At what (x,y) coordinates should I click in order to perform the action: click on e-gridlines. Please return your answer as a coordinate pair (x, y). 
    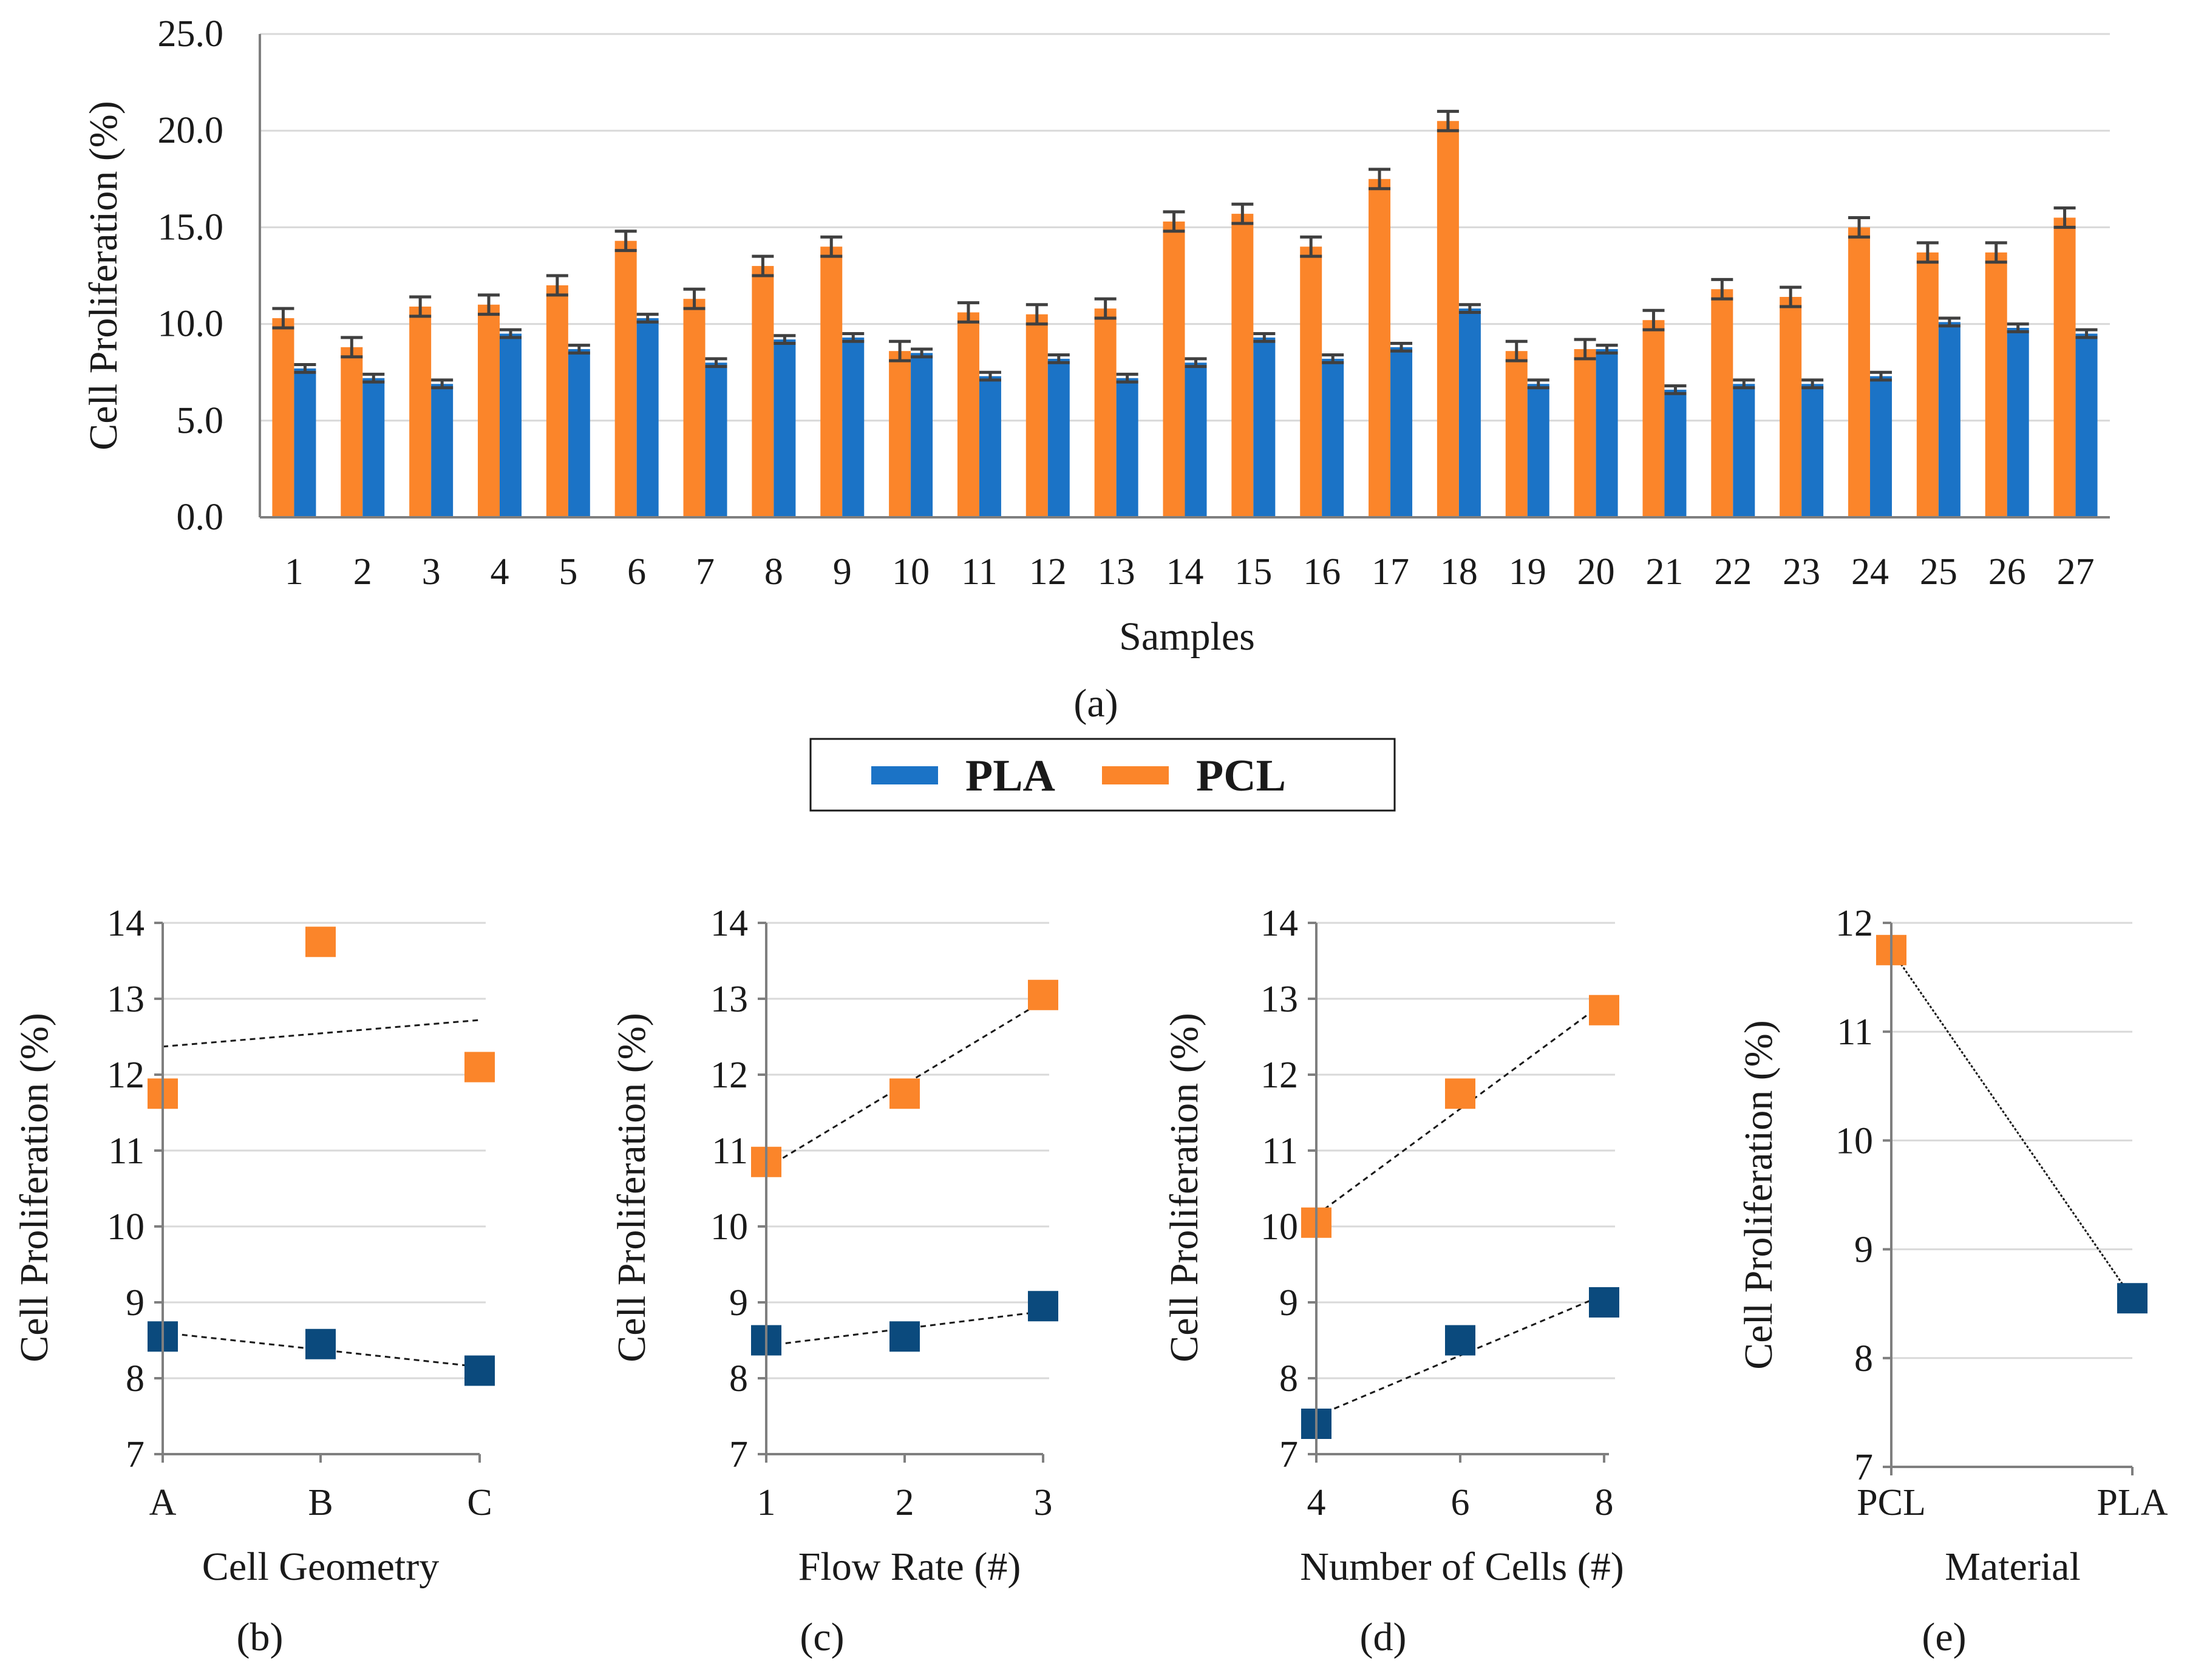
    Looking at the image, I should click on (2008, 1198).